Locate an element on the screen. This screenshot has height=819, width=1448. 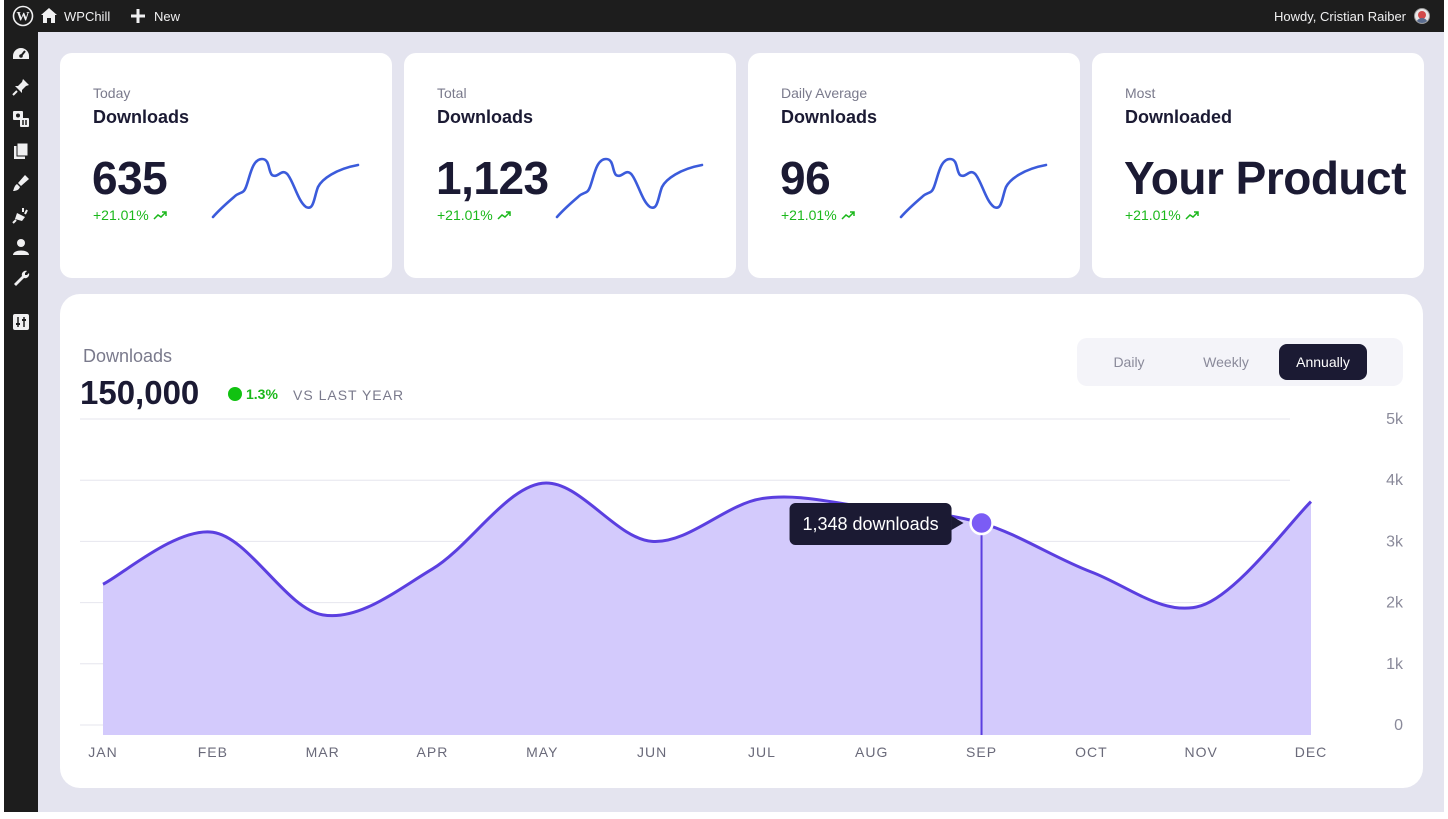
site-name-link: WPChill is located at coordinates (75, 16).